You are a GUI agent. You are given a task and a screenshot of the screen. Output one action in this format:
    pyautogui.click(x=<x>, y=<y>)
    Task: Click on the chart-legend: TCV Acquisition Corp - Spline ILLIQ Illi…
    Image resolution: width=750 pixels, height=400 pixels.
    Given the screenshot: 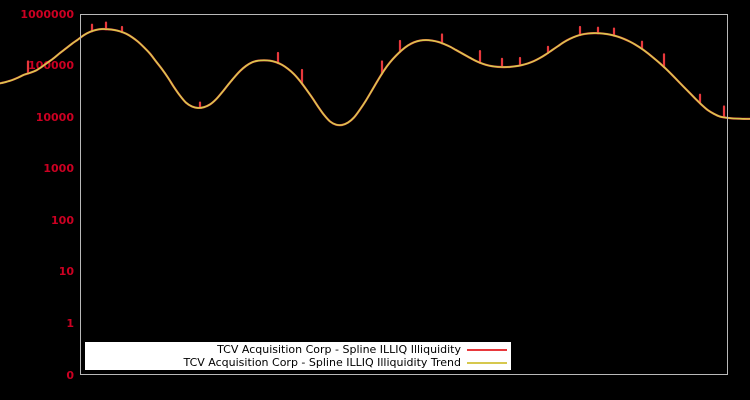 What is the action you would take?
    pyautogui.click(x=298, y=356)
    